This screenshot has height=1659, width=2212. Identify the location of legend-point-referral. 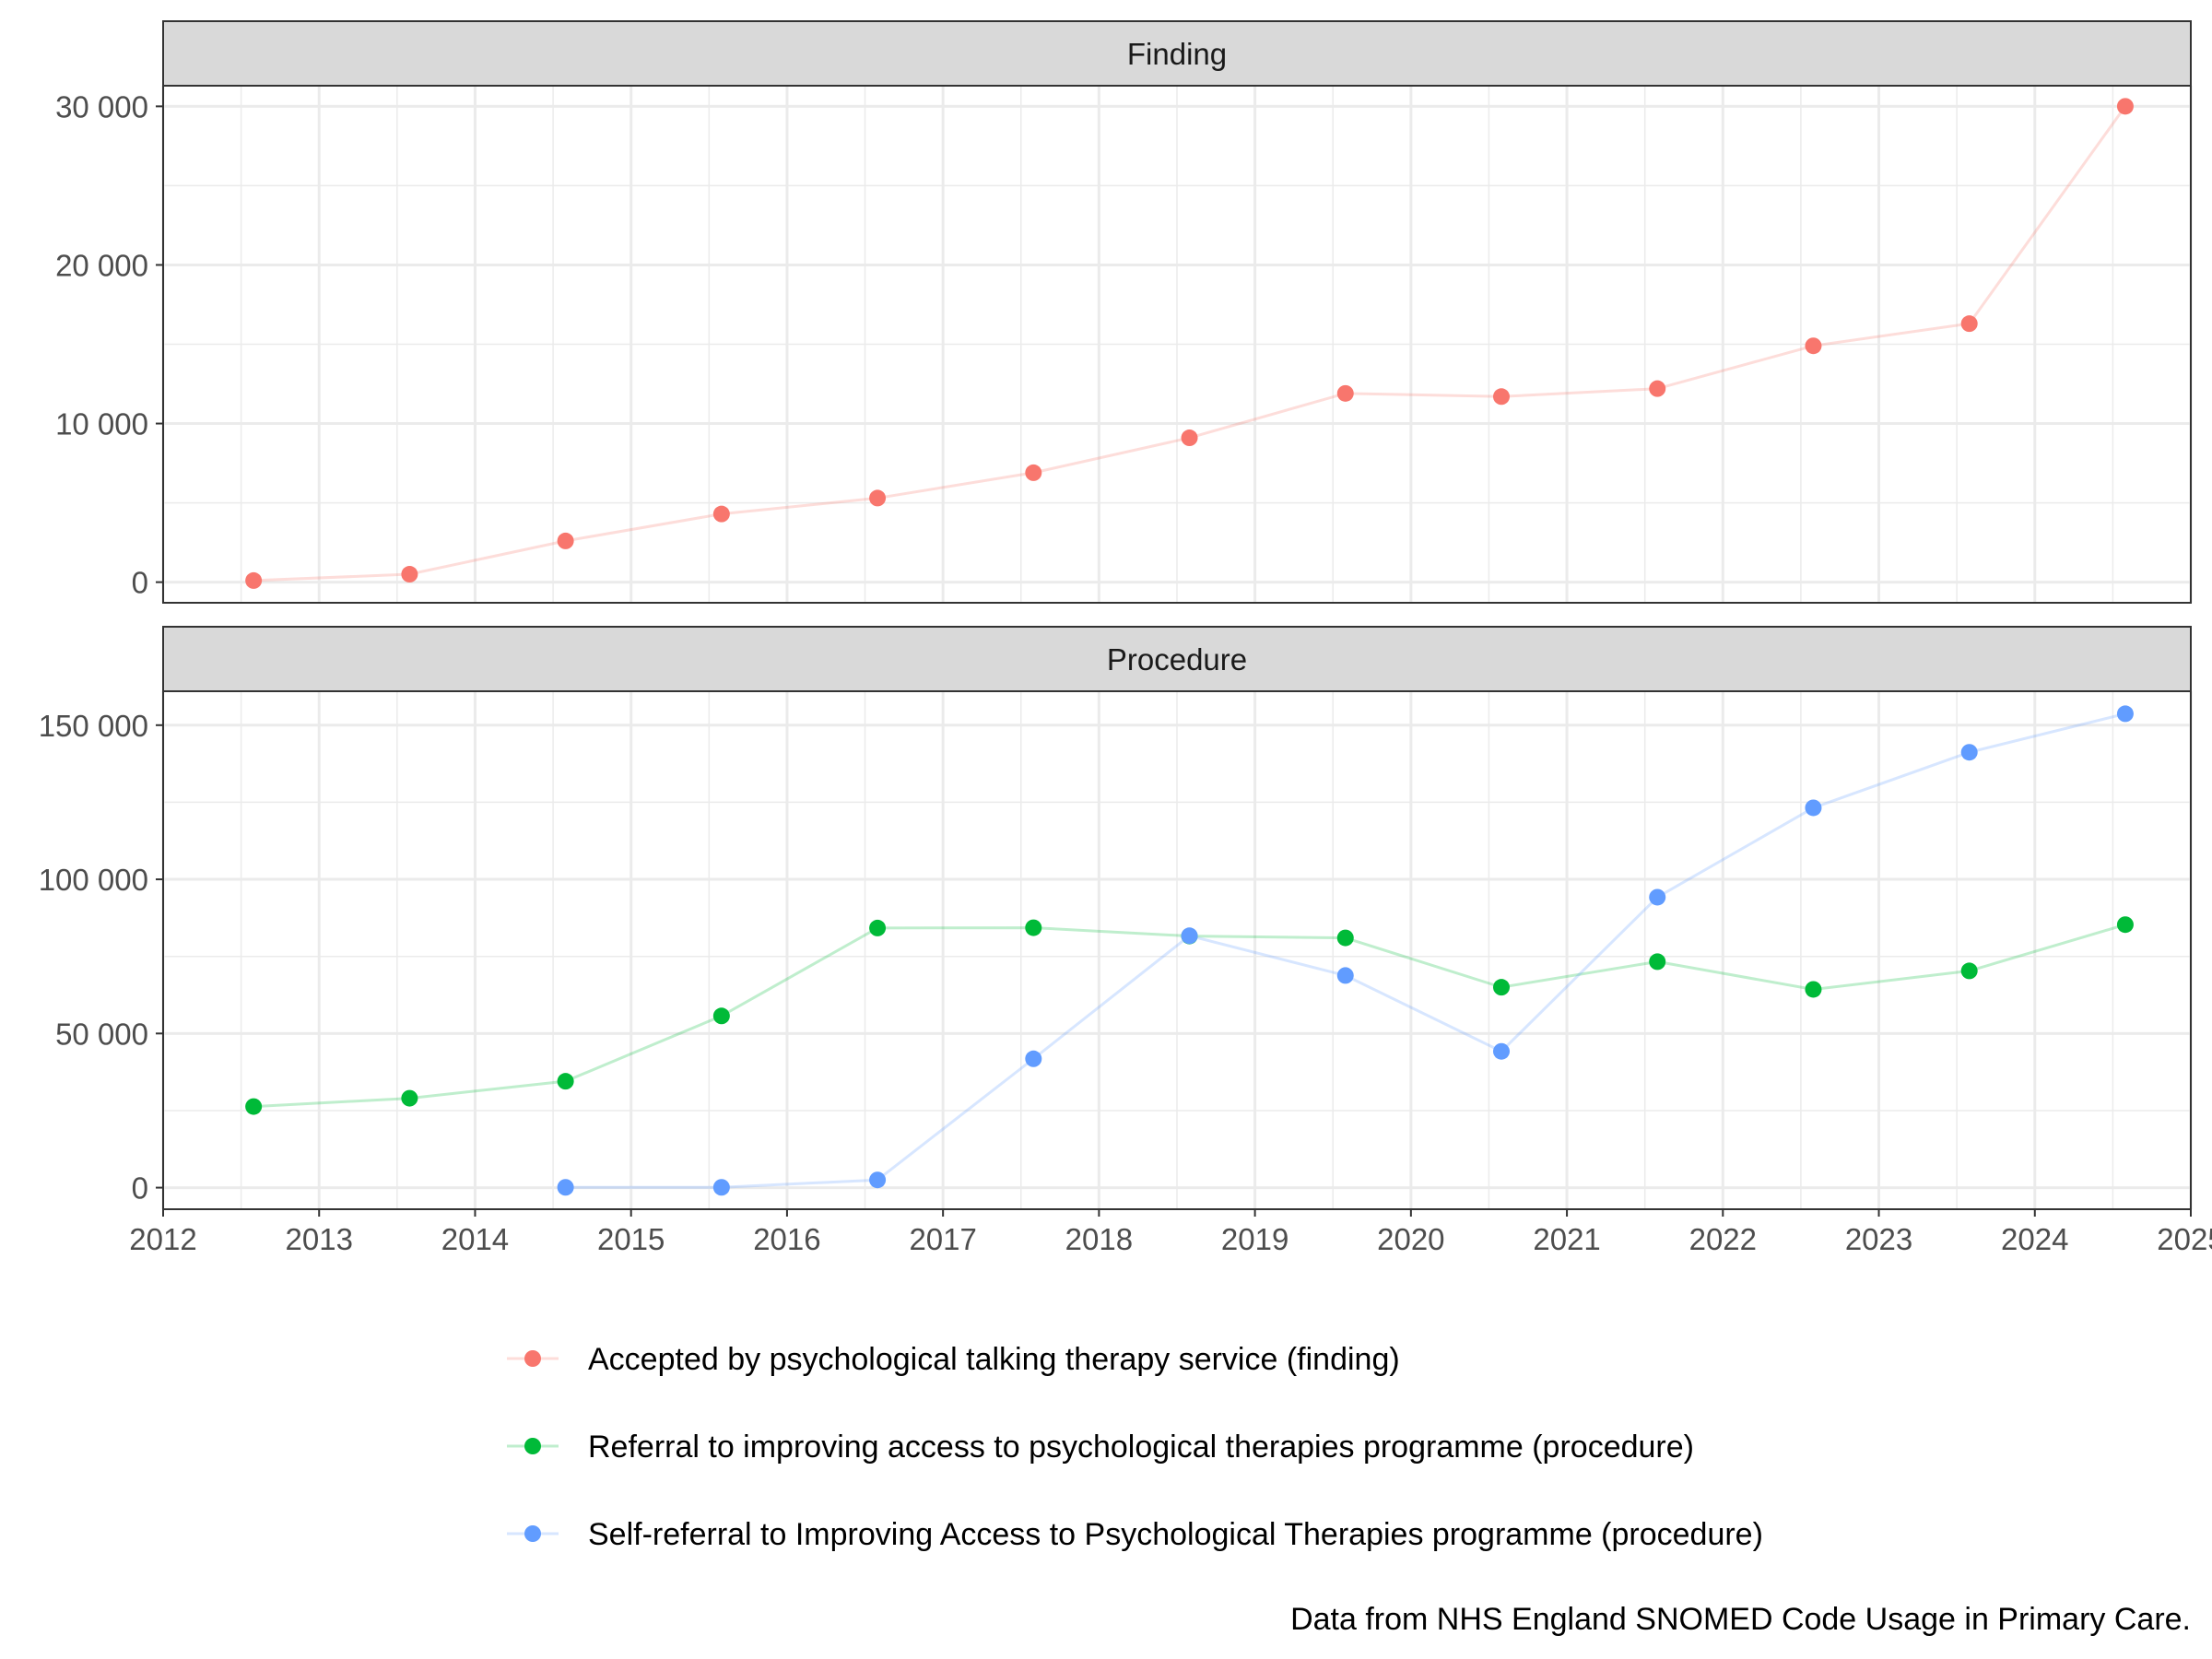
(532, 1446).